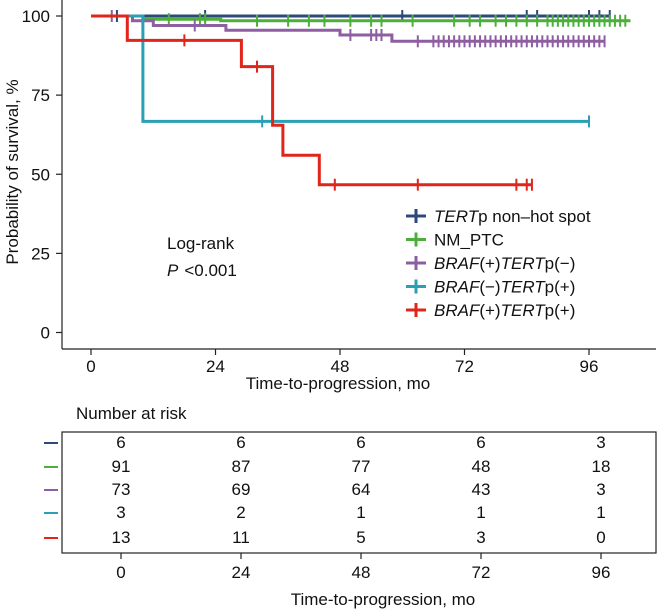  I want to click on risk-count: 13, so click(121, 537).